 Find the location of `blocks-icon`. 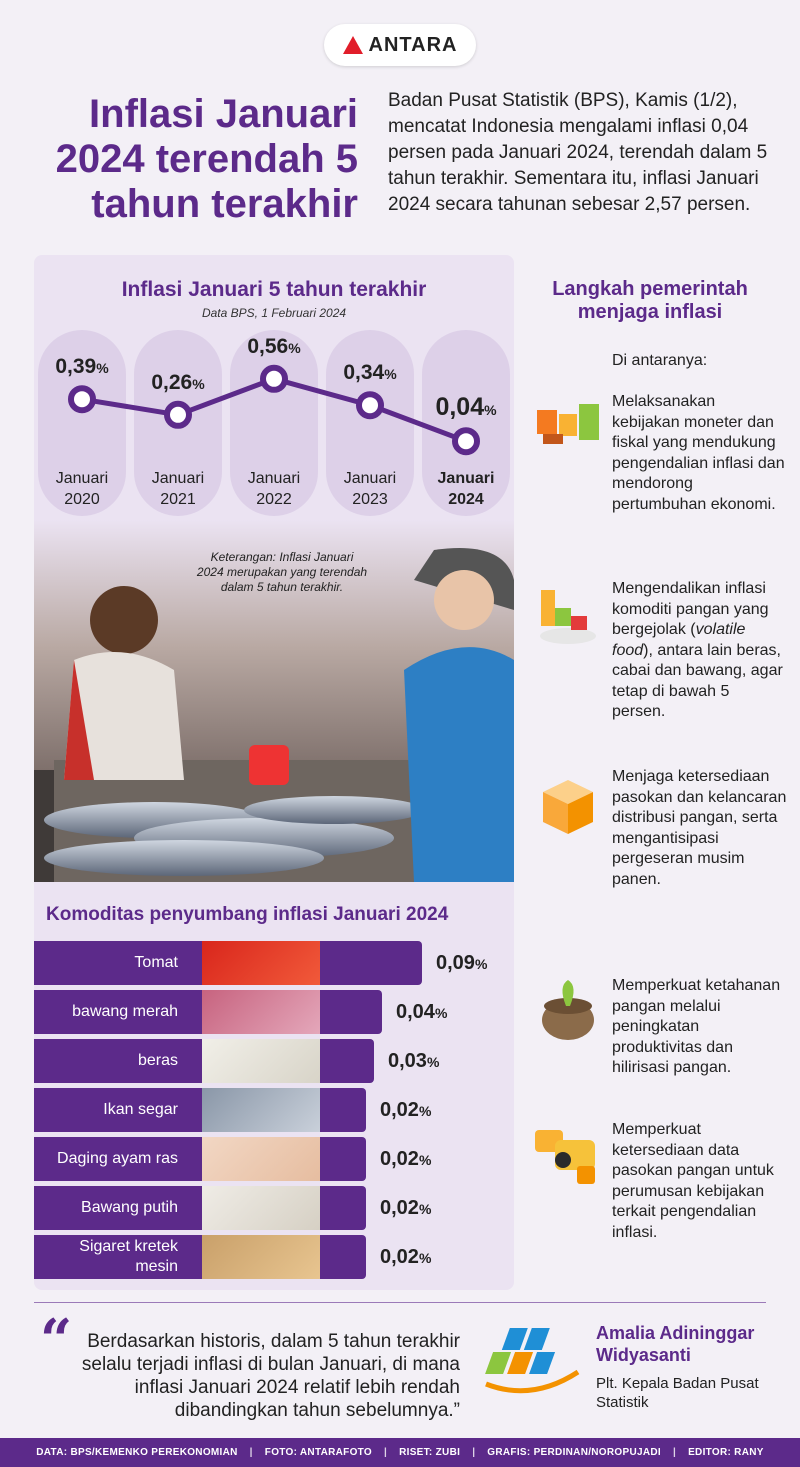

blocks-icon is located at coordinates (568, 424).